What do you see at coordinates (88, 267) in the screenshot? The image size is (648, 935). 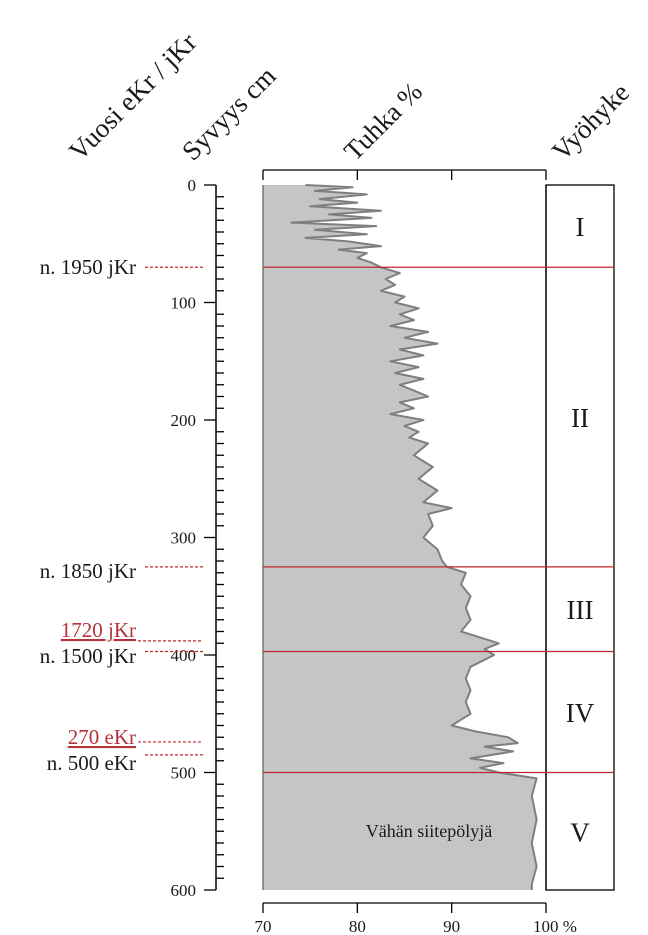 I see `date-label: n. 1950 jKr` at bounding box center [88, 267].